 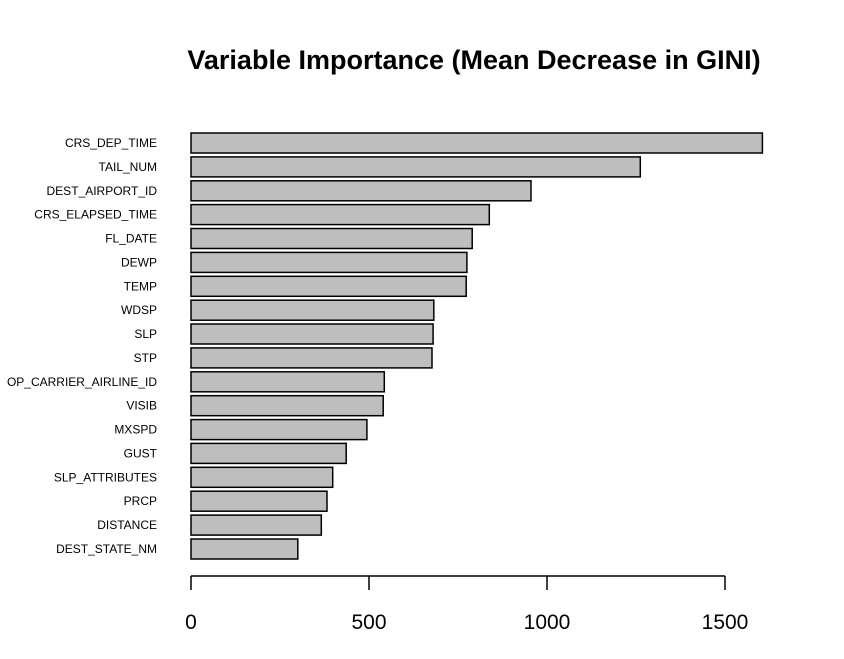 I want to click on category-label-tail-num: TAIL_NUM, so click(x=128, y=167).